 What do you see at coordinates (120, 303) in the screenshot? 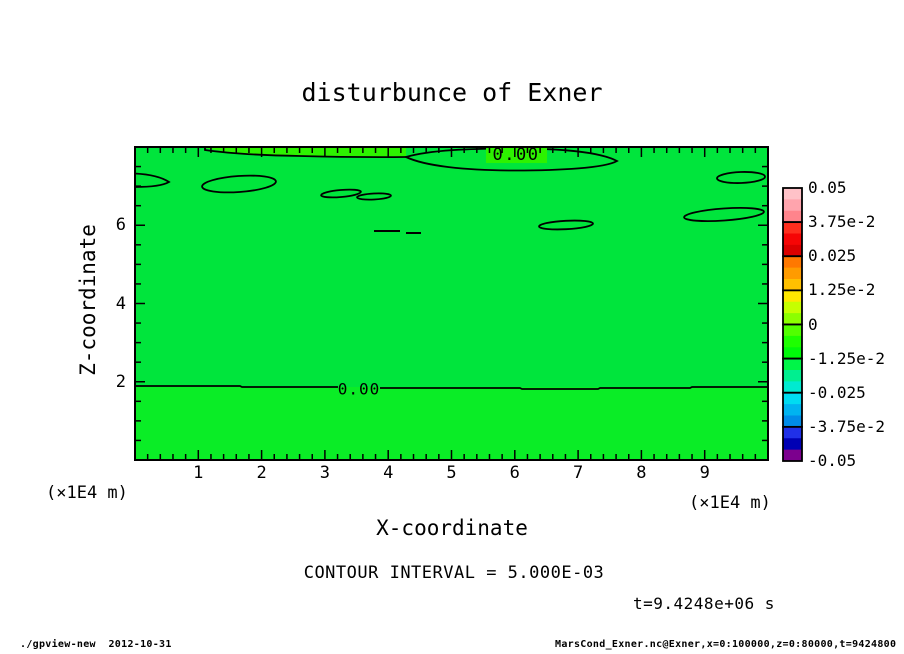
I see `z-tick-label: 4` at bounding box center [120, 303].